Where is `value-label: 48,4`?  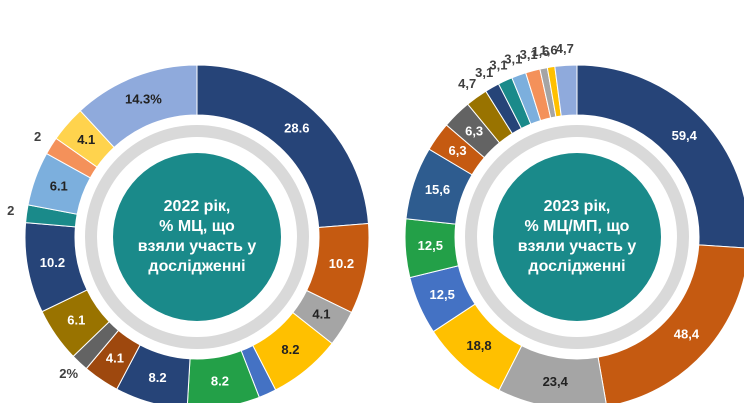
value-label: 48,4 is located at coordinates (687, 334).